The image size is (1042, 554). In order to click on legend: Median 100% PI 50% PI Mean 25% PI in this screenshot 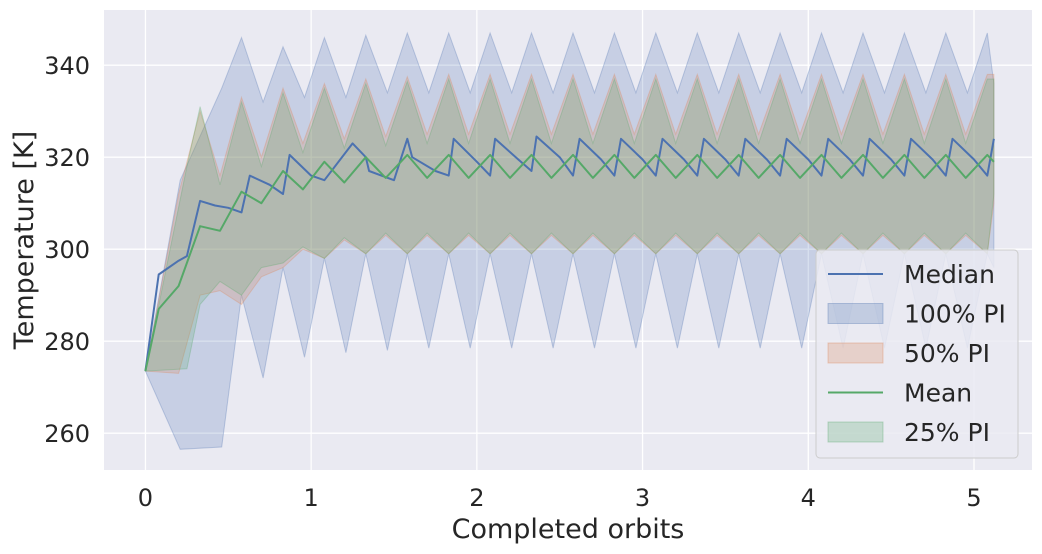, I will do `click(917, 354)`.